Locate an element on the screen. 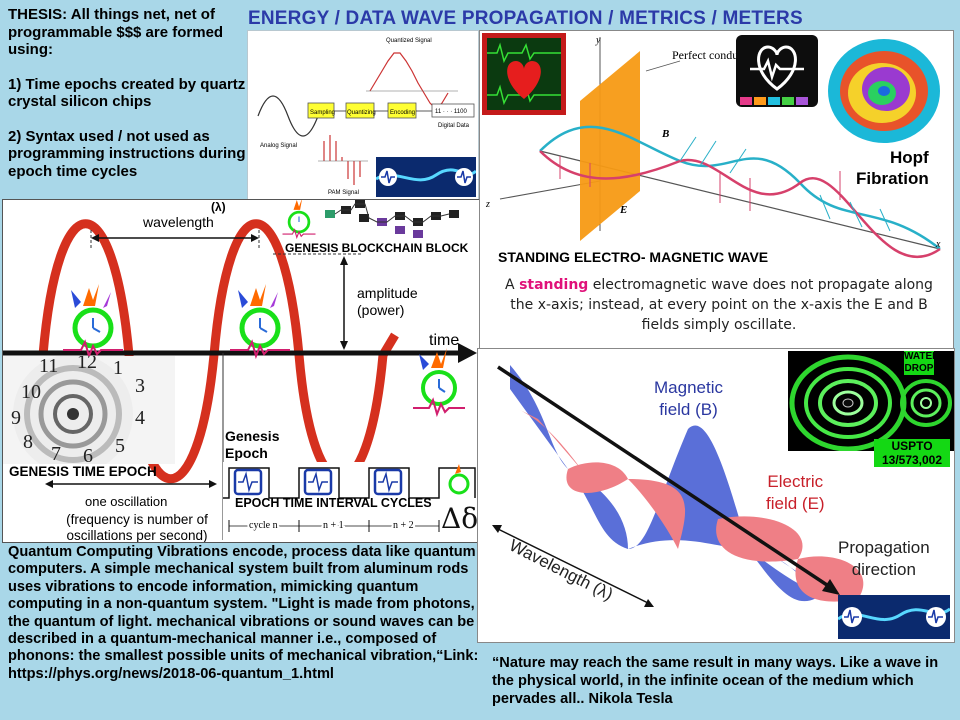 The width and height of the screenshot is (960, 720). clock-number: 8 is located at coordinates (28, 442).